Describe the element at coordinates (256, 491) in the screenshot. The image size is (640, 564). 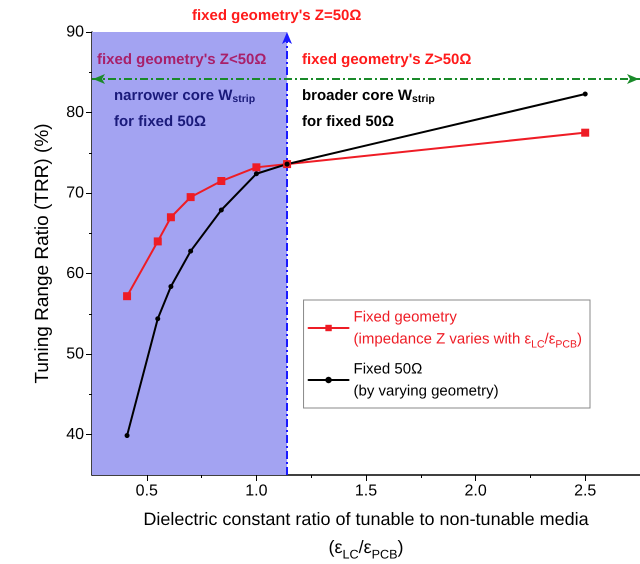
I see `x-tick-label: 1.0` at that location.